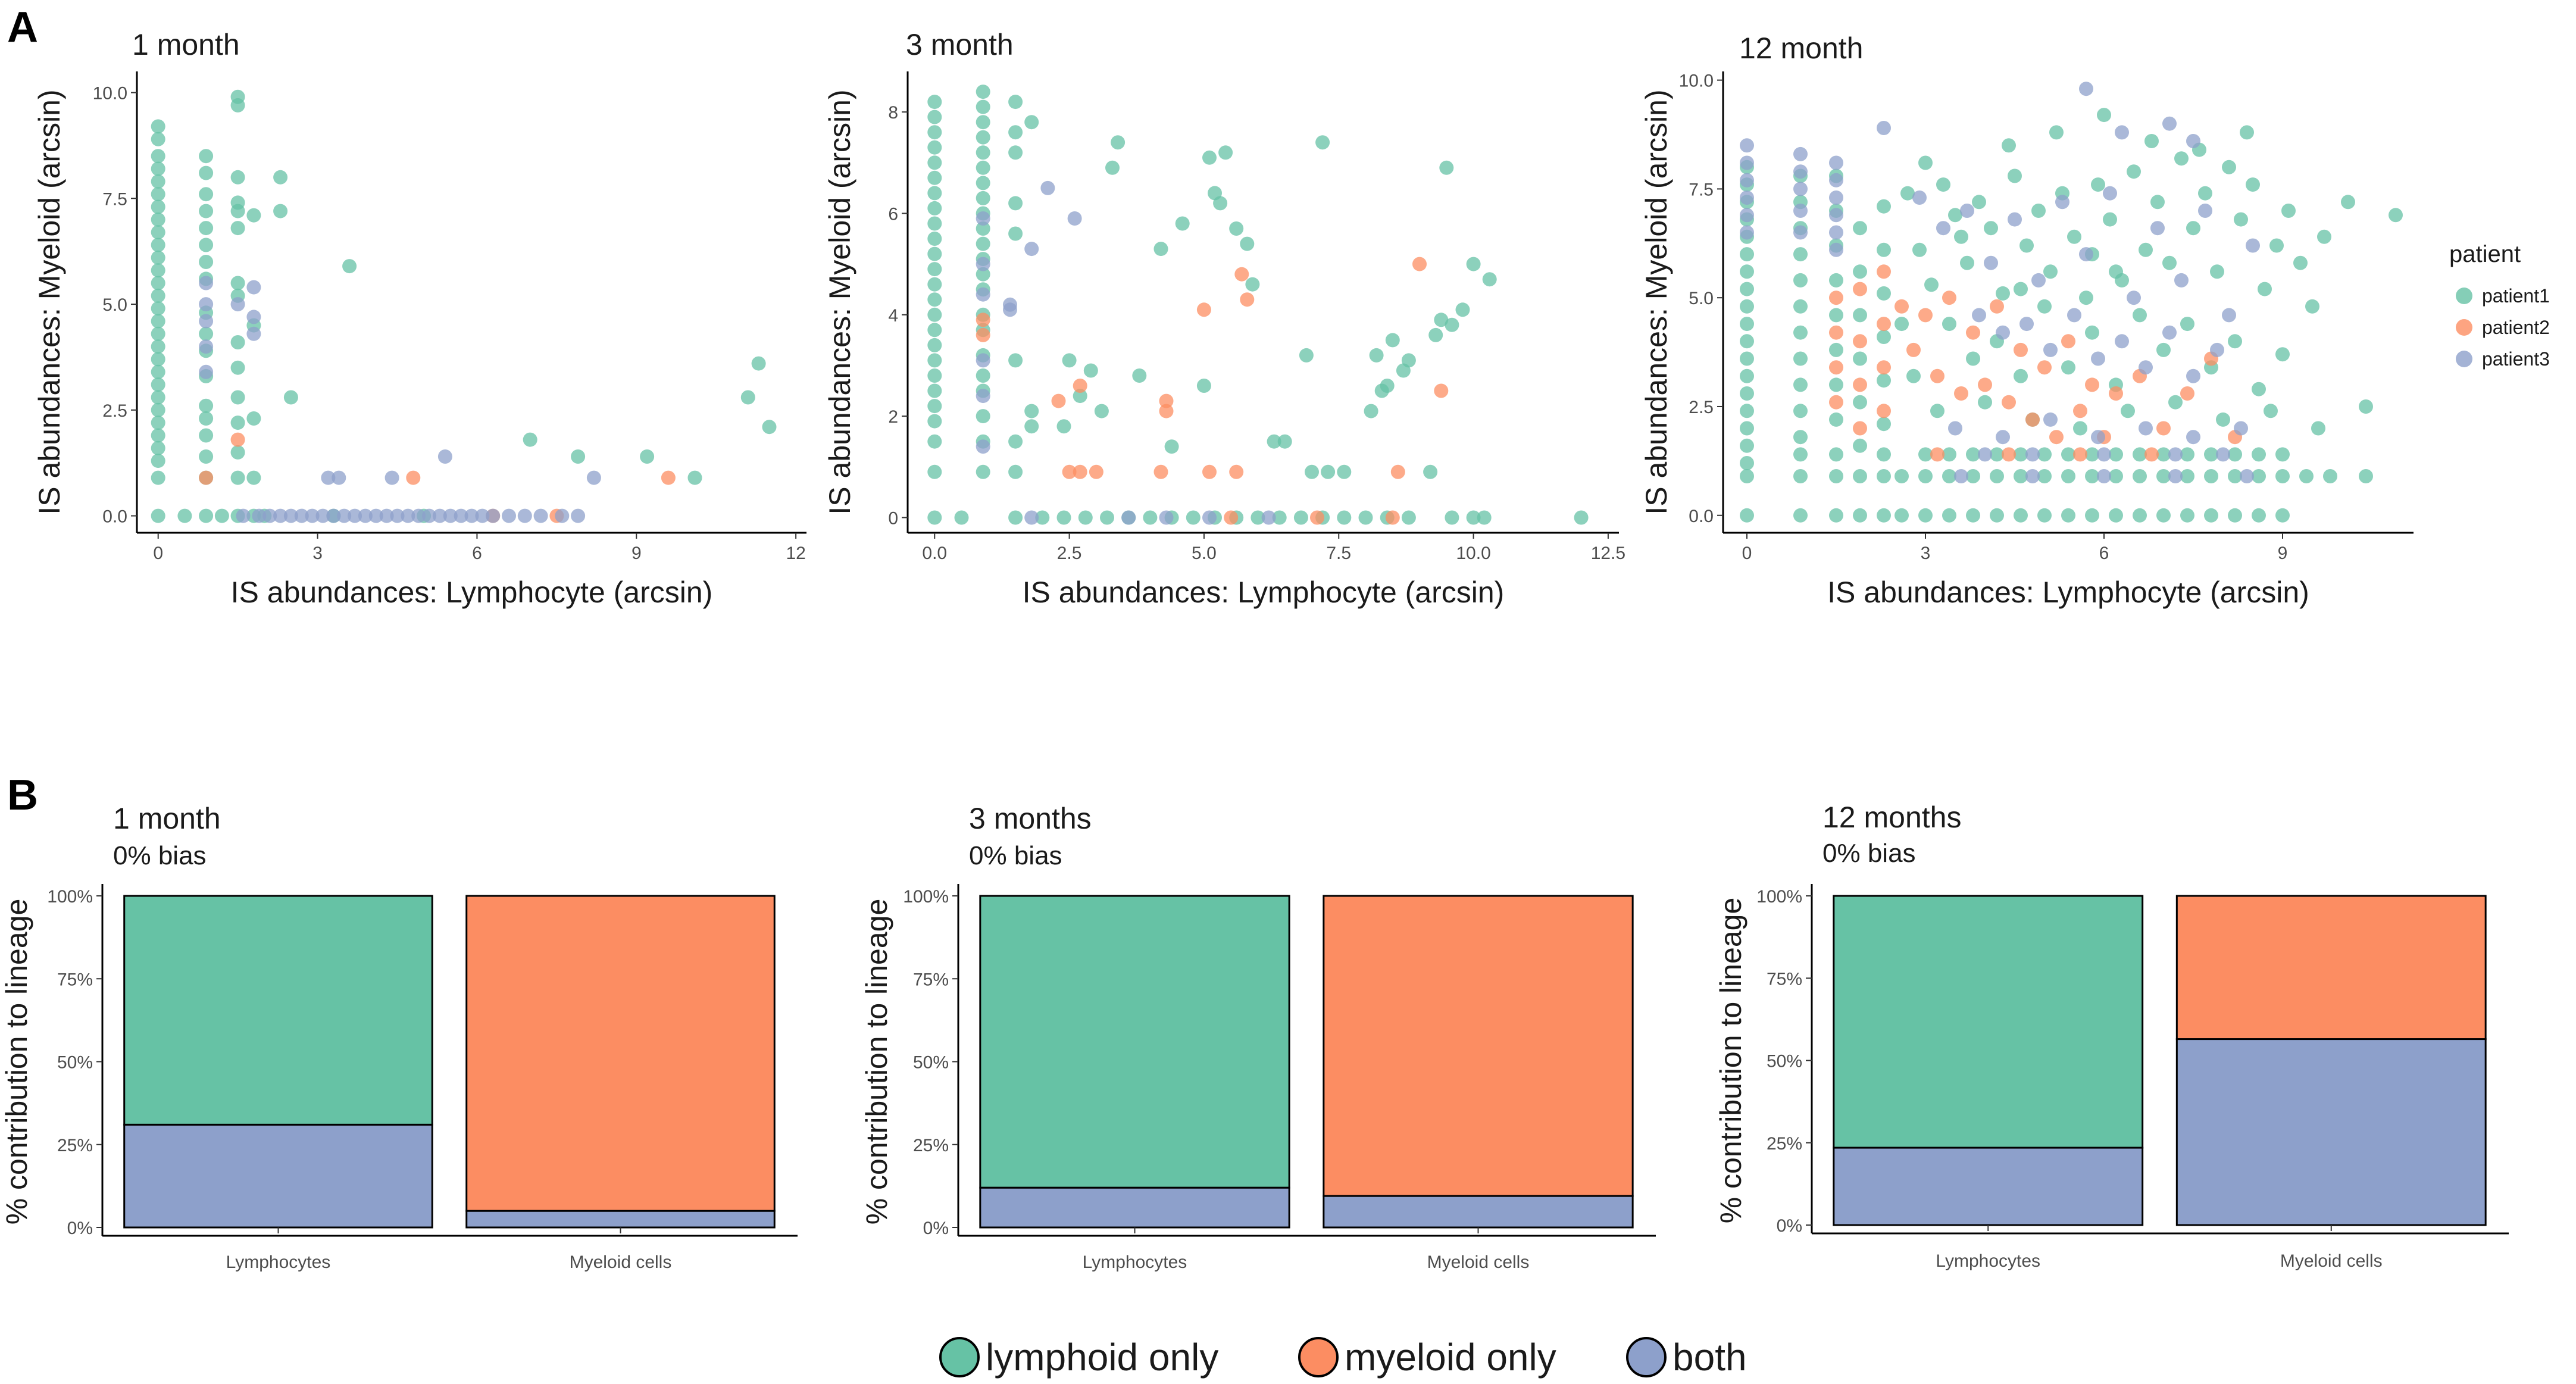  I want to click on chart-title: 1 month, so click(186, 44).